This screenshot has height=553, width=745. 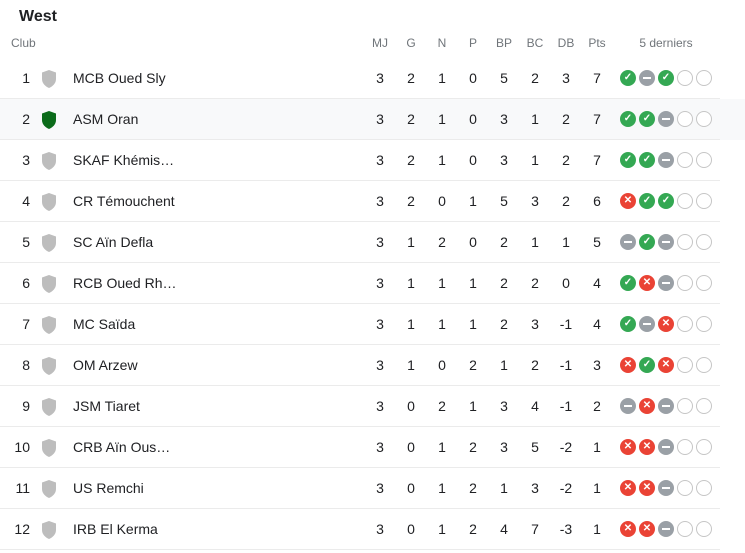 I want to click on club-name: MC Saïda, so click(x=104, y=324).